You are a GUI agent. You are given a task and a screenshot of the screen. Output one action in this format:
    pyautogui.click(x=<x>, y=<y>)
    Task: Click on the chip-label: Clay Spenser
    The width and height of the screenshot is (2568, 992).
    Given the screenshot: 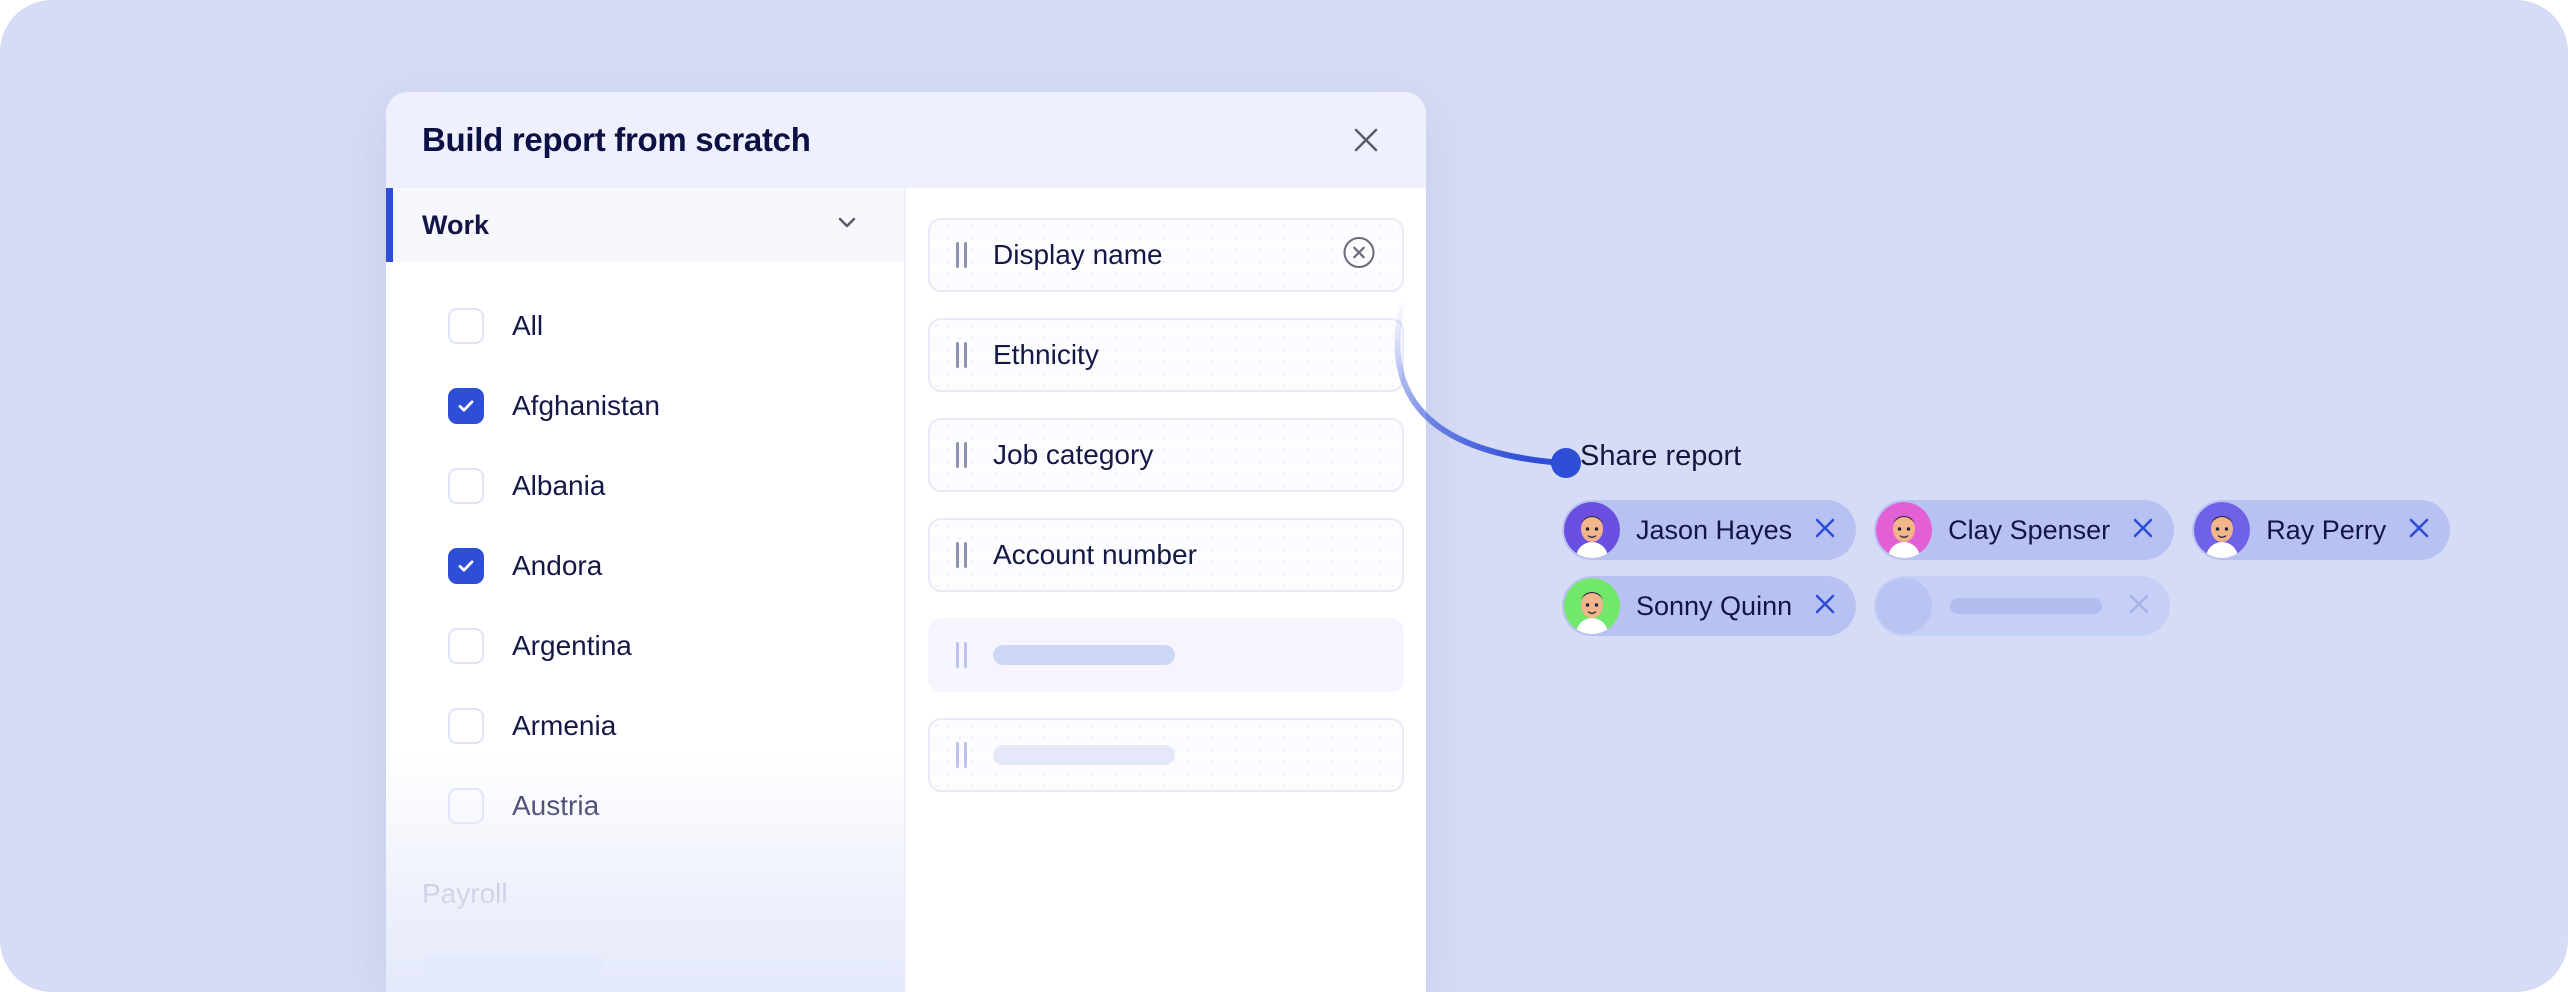 What is the action you would take?
    pyautogui.click(x=2029, y=529)
    